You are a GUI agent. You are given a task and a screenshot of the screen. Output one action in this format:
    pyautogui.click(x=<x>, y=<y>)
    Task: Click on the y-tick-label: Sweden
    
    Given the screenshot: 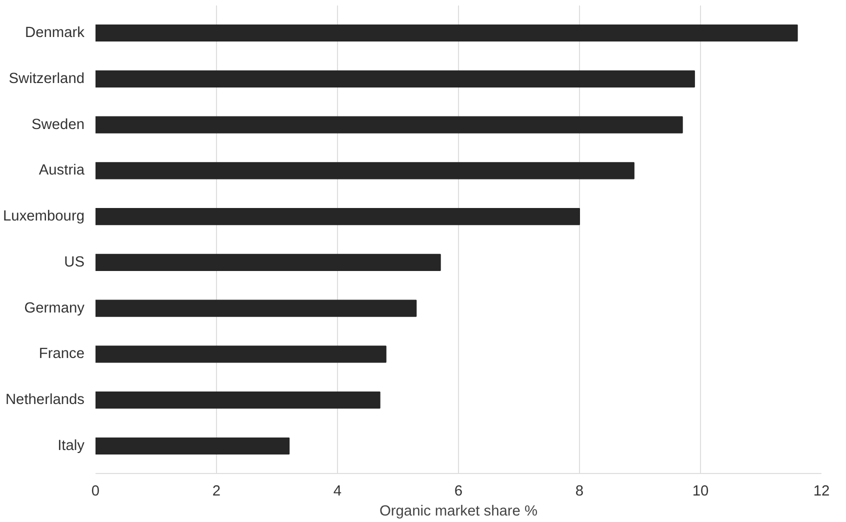 What is the action you would take?
    pyautogui.click(x=58, y=124)
    